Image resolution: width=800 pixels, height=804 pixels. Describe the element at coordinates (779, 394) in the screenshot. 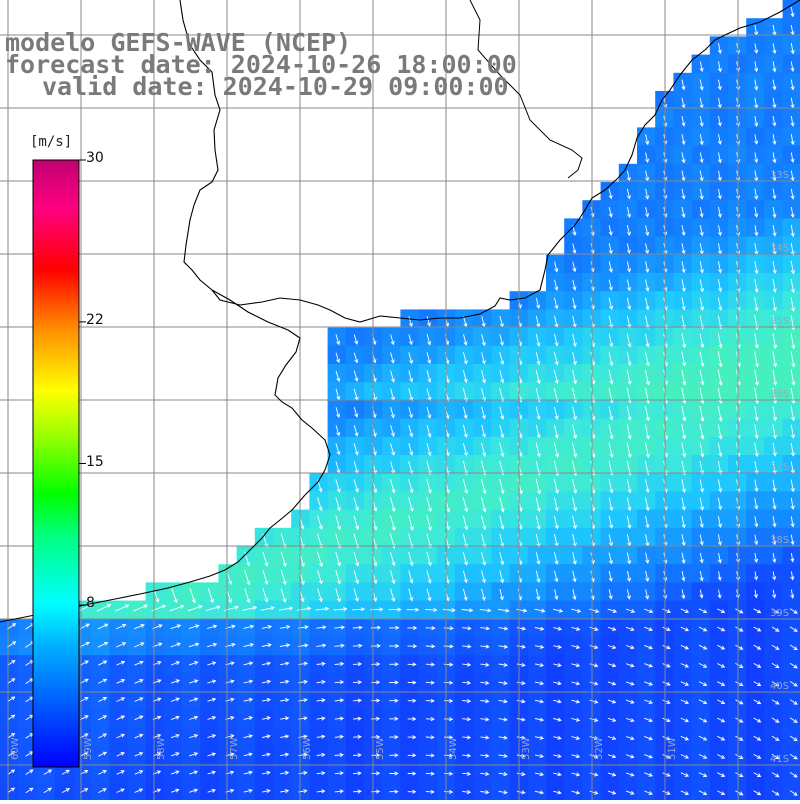

I see `lat-label: 36S` at that location.